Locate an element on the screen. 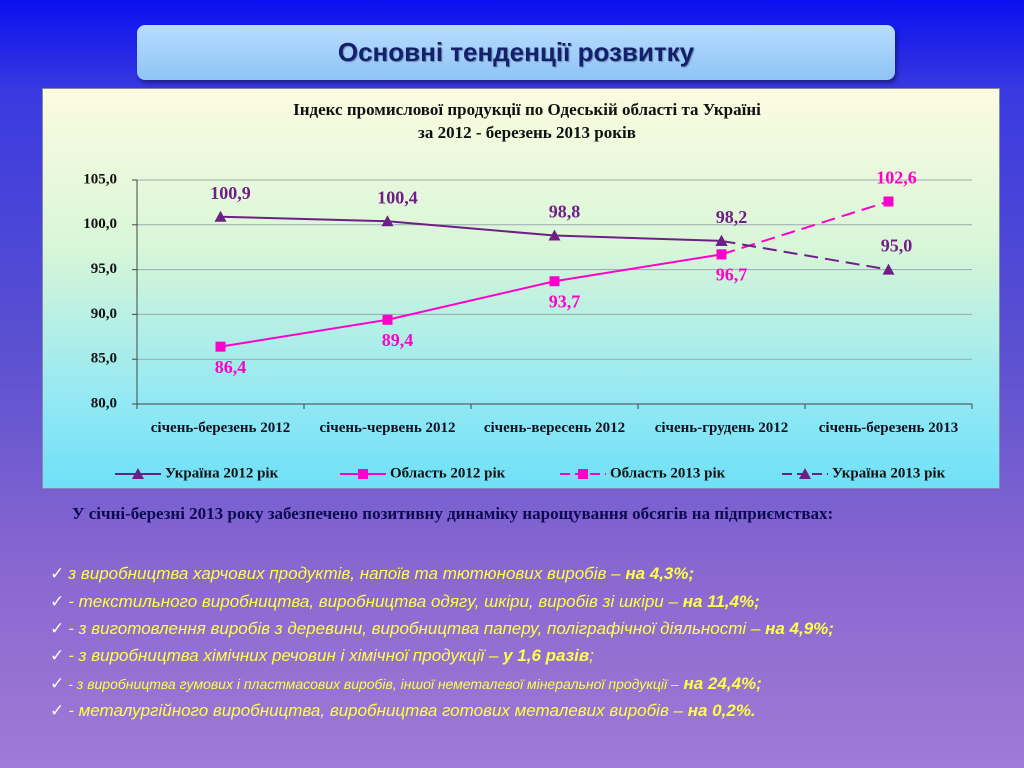 This screenshot has width=1024, height=768. chart-subtitle: за 2012 - березень 2013 років is located at coordinates (527, 132).